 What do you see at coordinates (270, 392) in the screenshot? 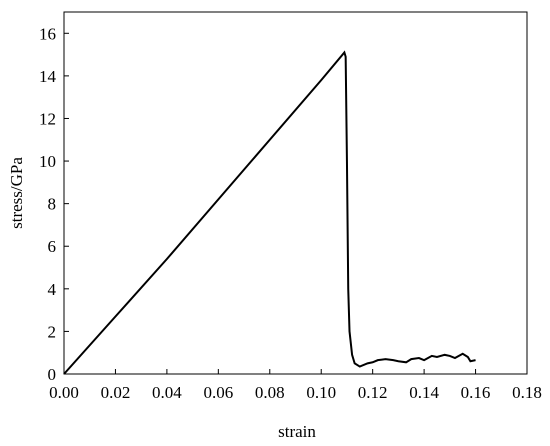
I see `x-tick-label: 0.08` at bounding box center [270, 392].